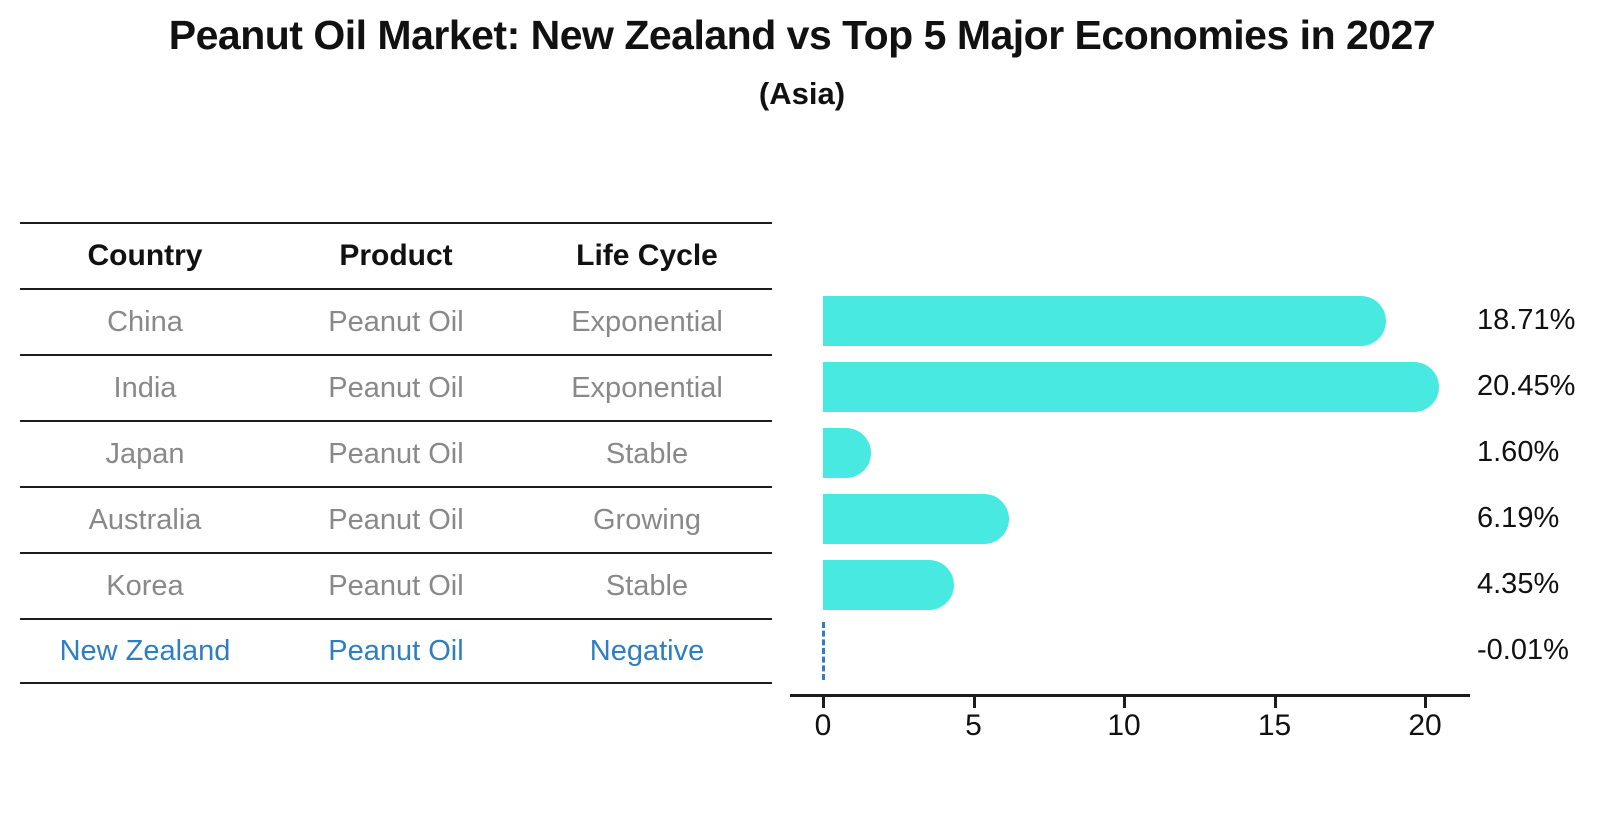  What do you see at coordinates (802, 93) in the screenshot?
I see `chart-subtitle: (Asia)` at bounding box center [802, 93].